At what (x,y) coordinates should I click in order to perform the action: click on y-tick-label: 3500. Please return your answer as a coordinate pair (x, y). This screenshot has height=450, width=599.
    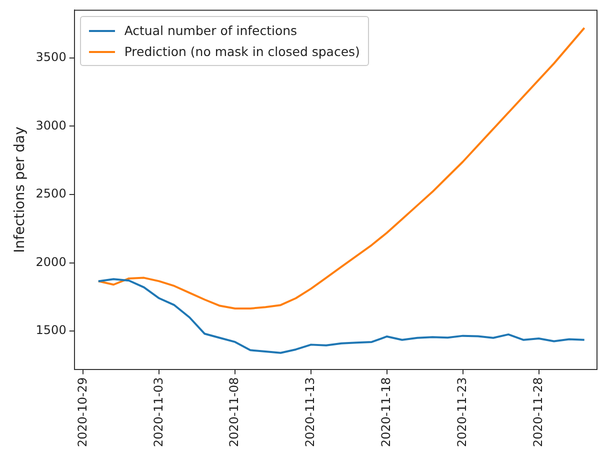
    Looking at the image, I should click on (51, 57).